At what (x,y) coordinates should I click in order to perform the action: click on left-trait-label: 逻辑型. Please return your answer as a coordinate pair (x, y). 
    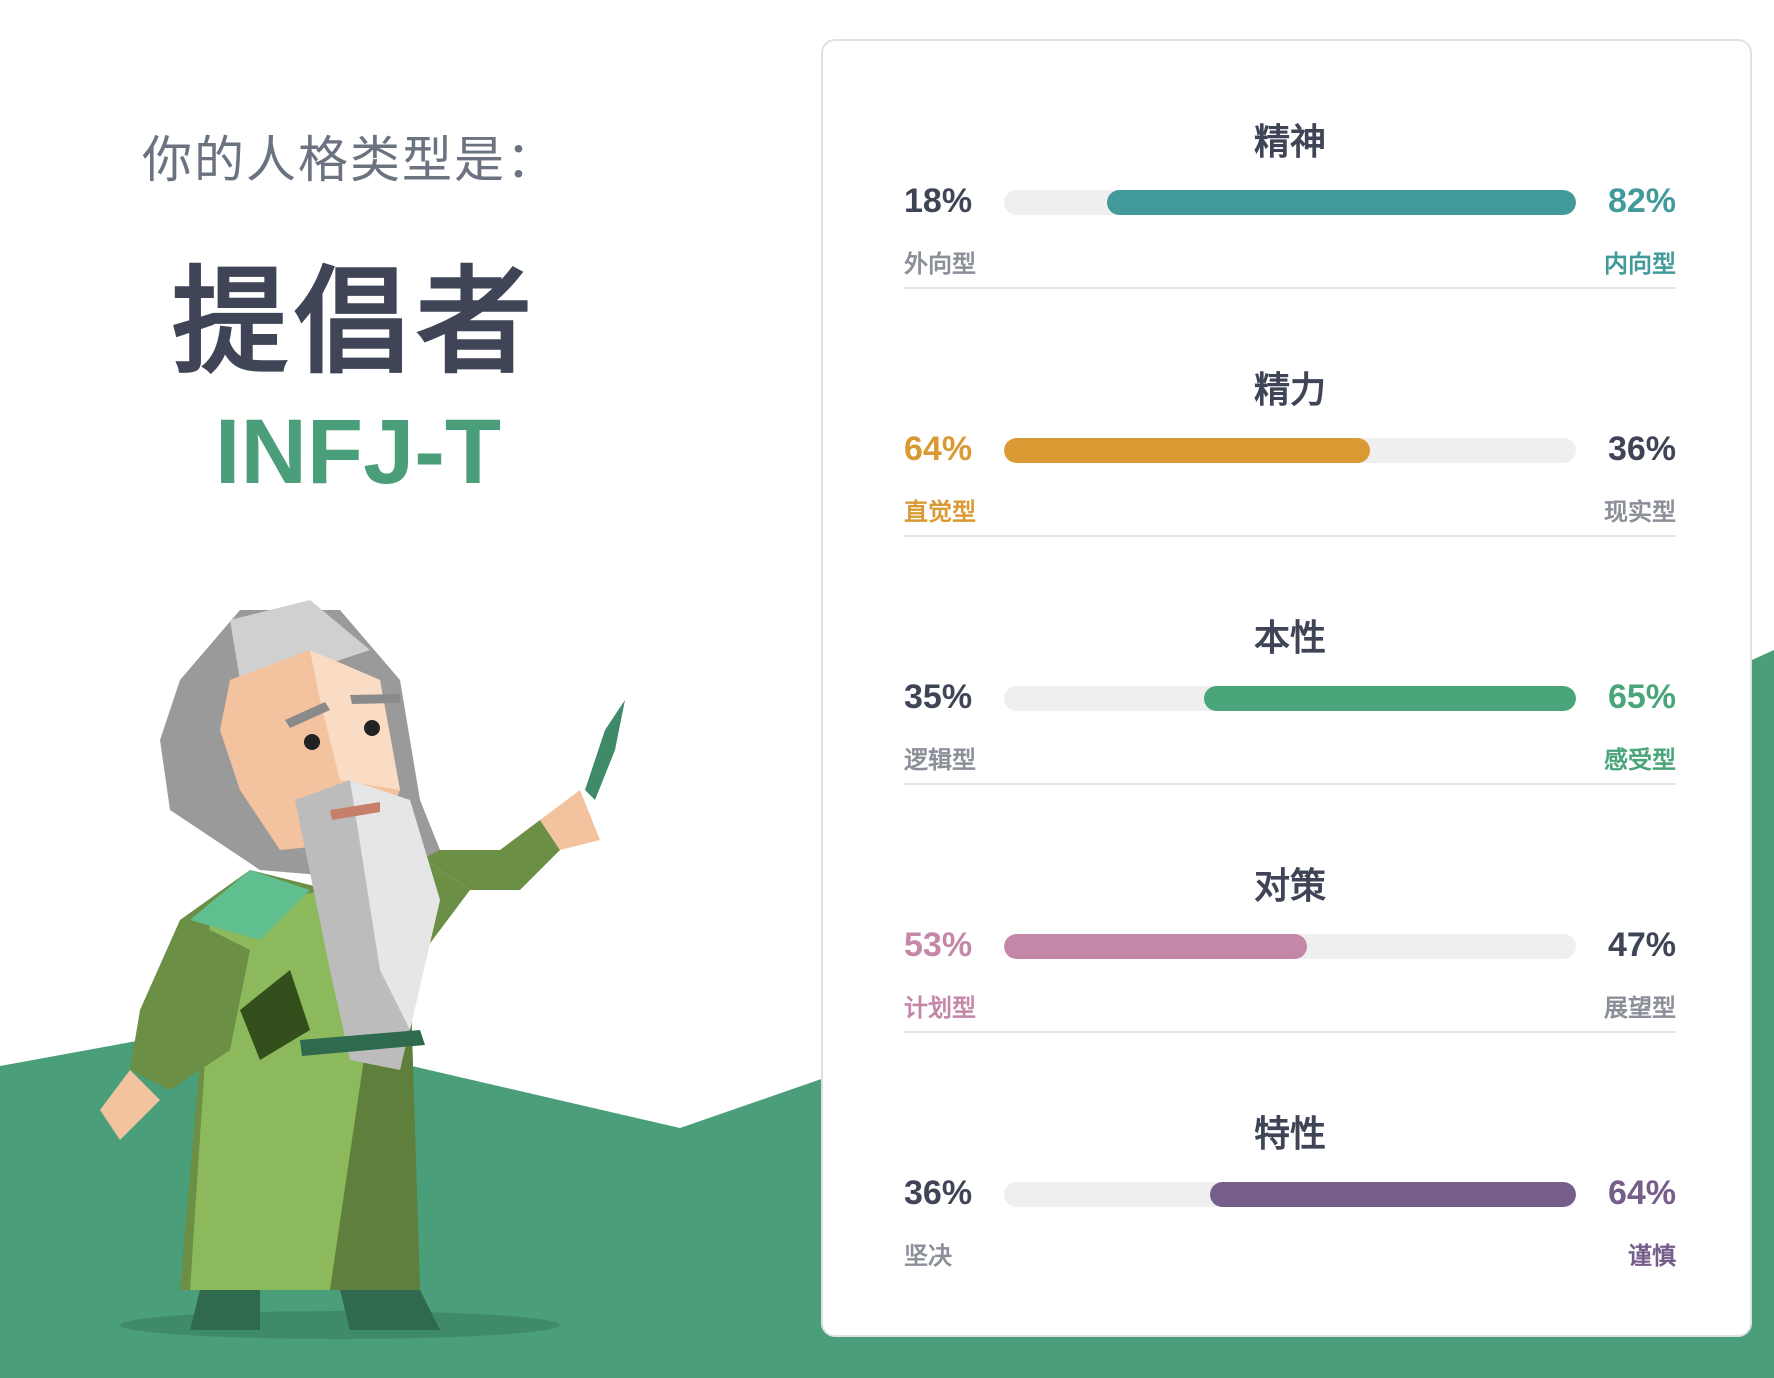
    Looking at the image, I should click on (940, 760).